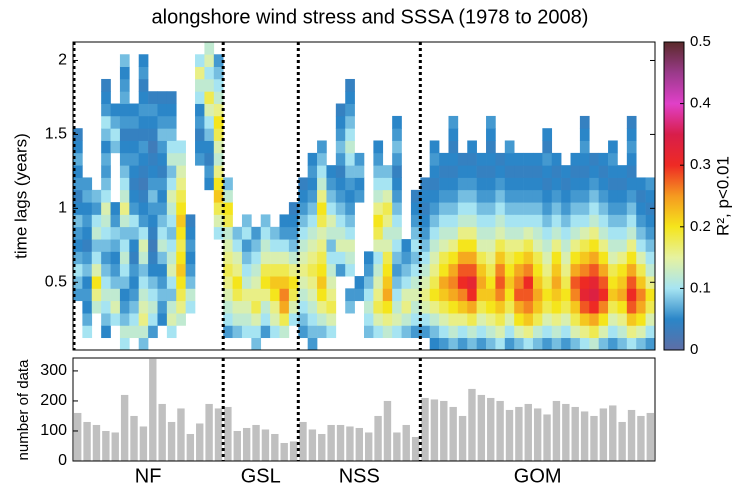  Describe the element at coordinates (53, 370) in the screenshot. I see `y-tick-label: 300` at that location.